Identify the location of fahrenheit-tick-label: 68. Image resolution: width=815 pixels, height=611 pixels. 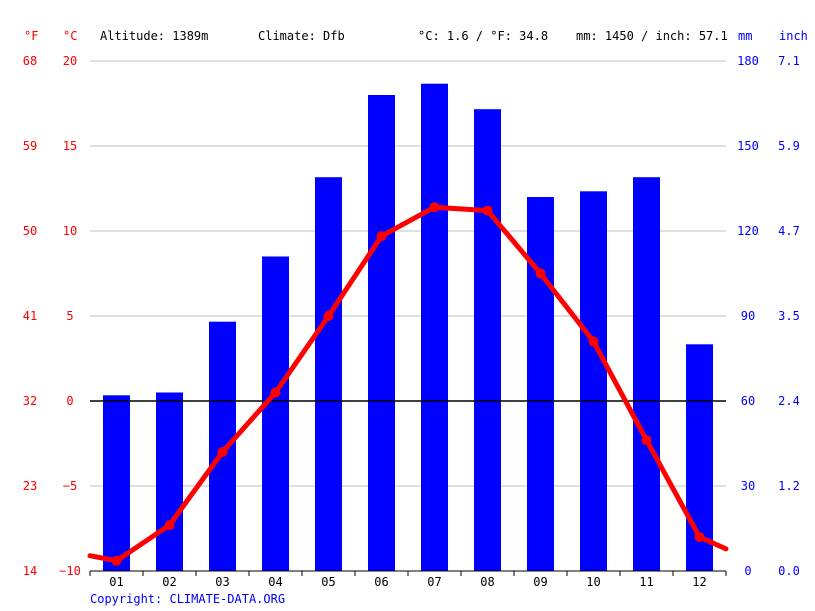
(30, 61).